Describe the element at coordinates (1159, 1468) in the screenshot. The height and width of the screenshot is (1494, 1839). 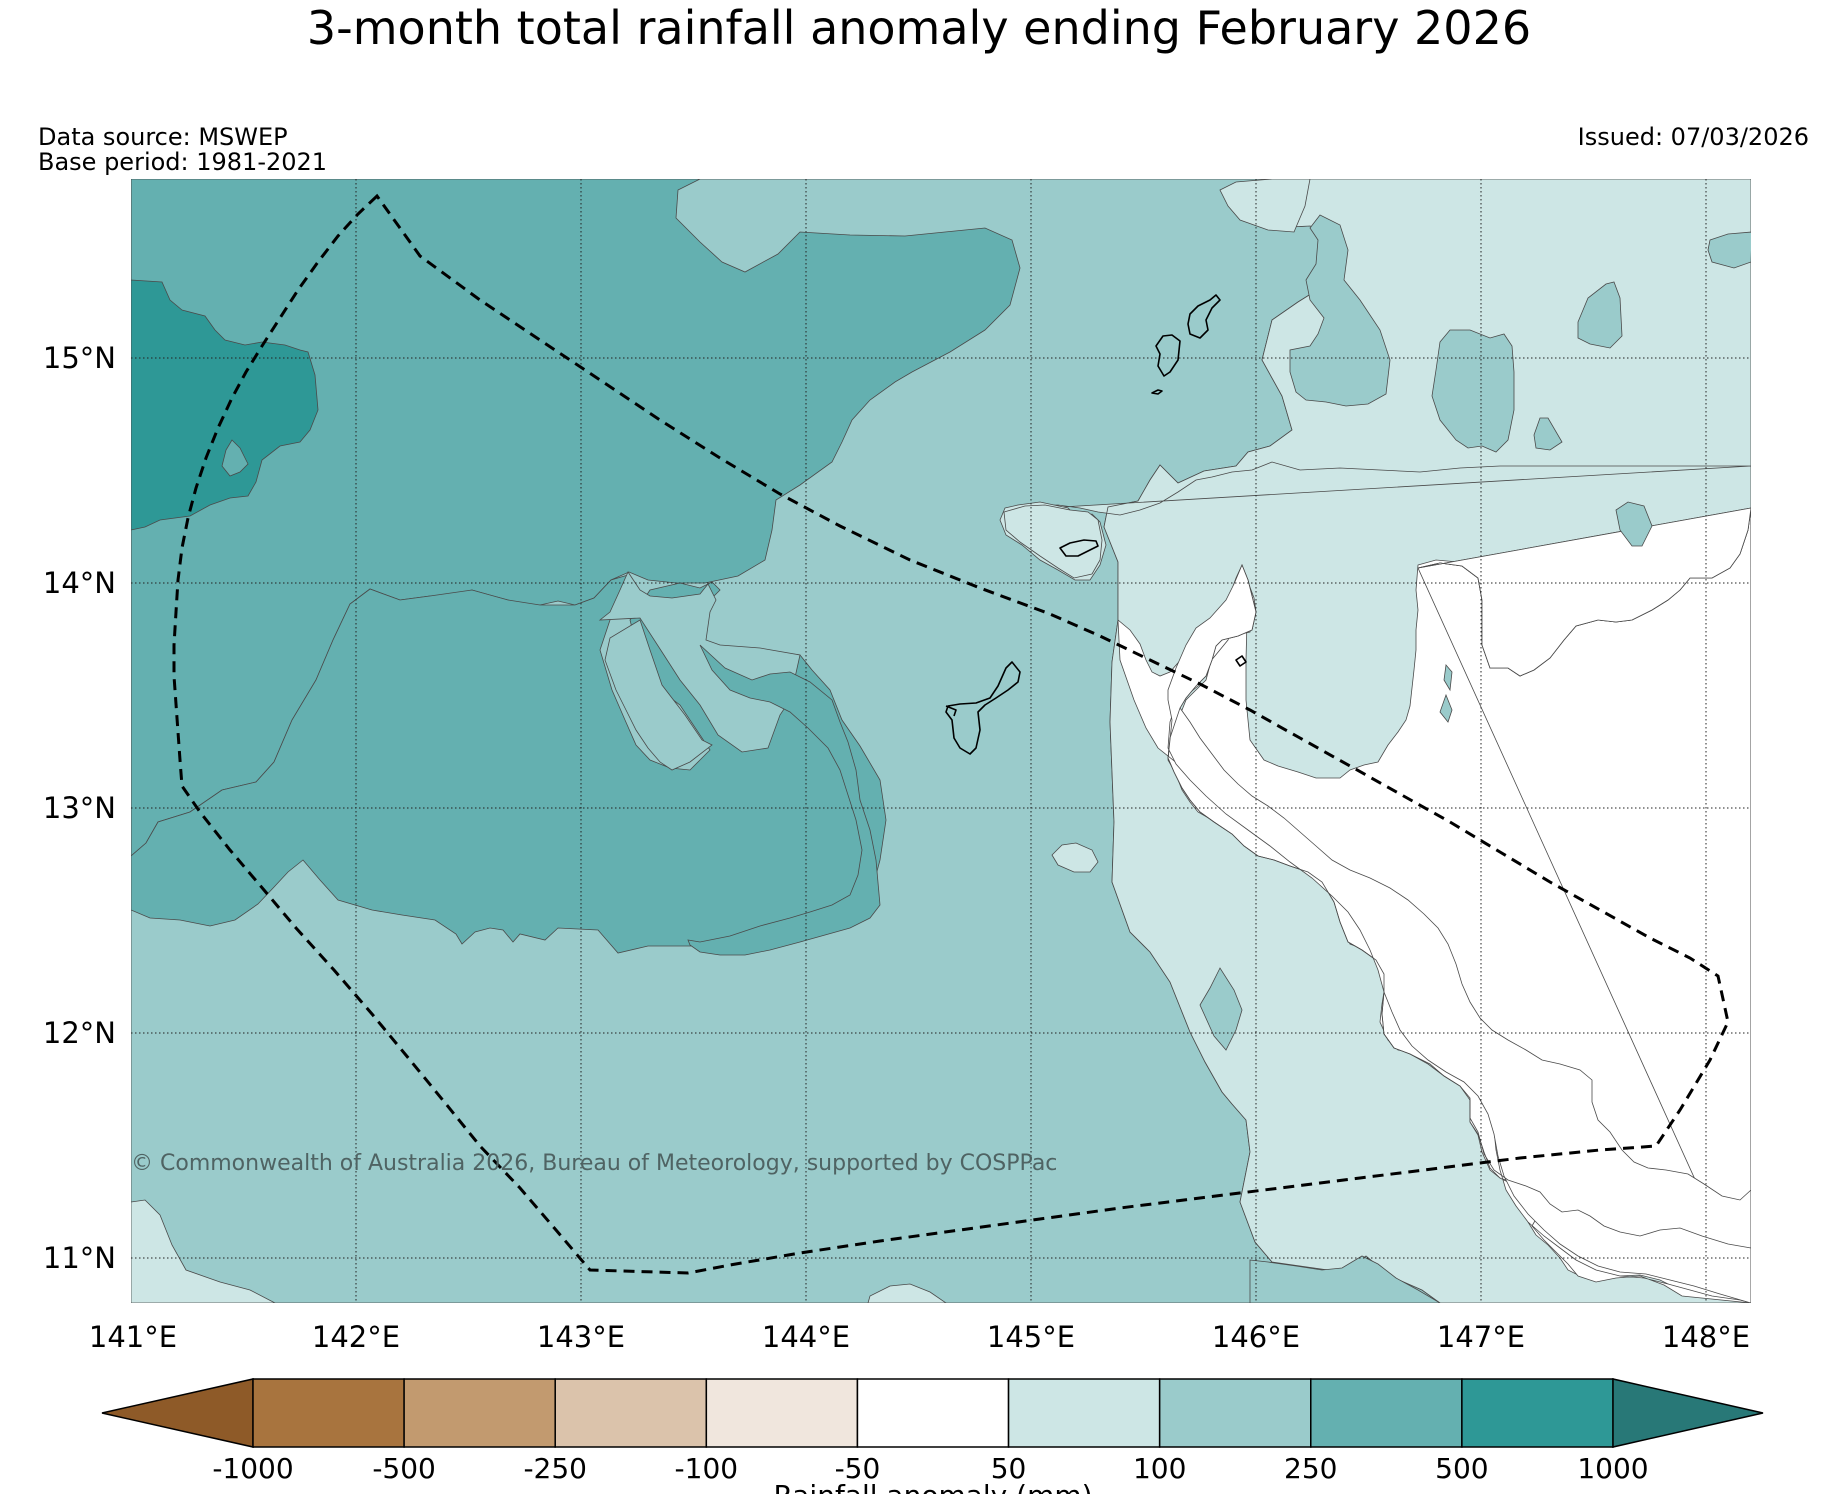
I see `colorbar-tick-label: 100` at that location.